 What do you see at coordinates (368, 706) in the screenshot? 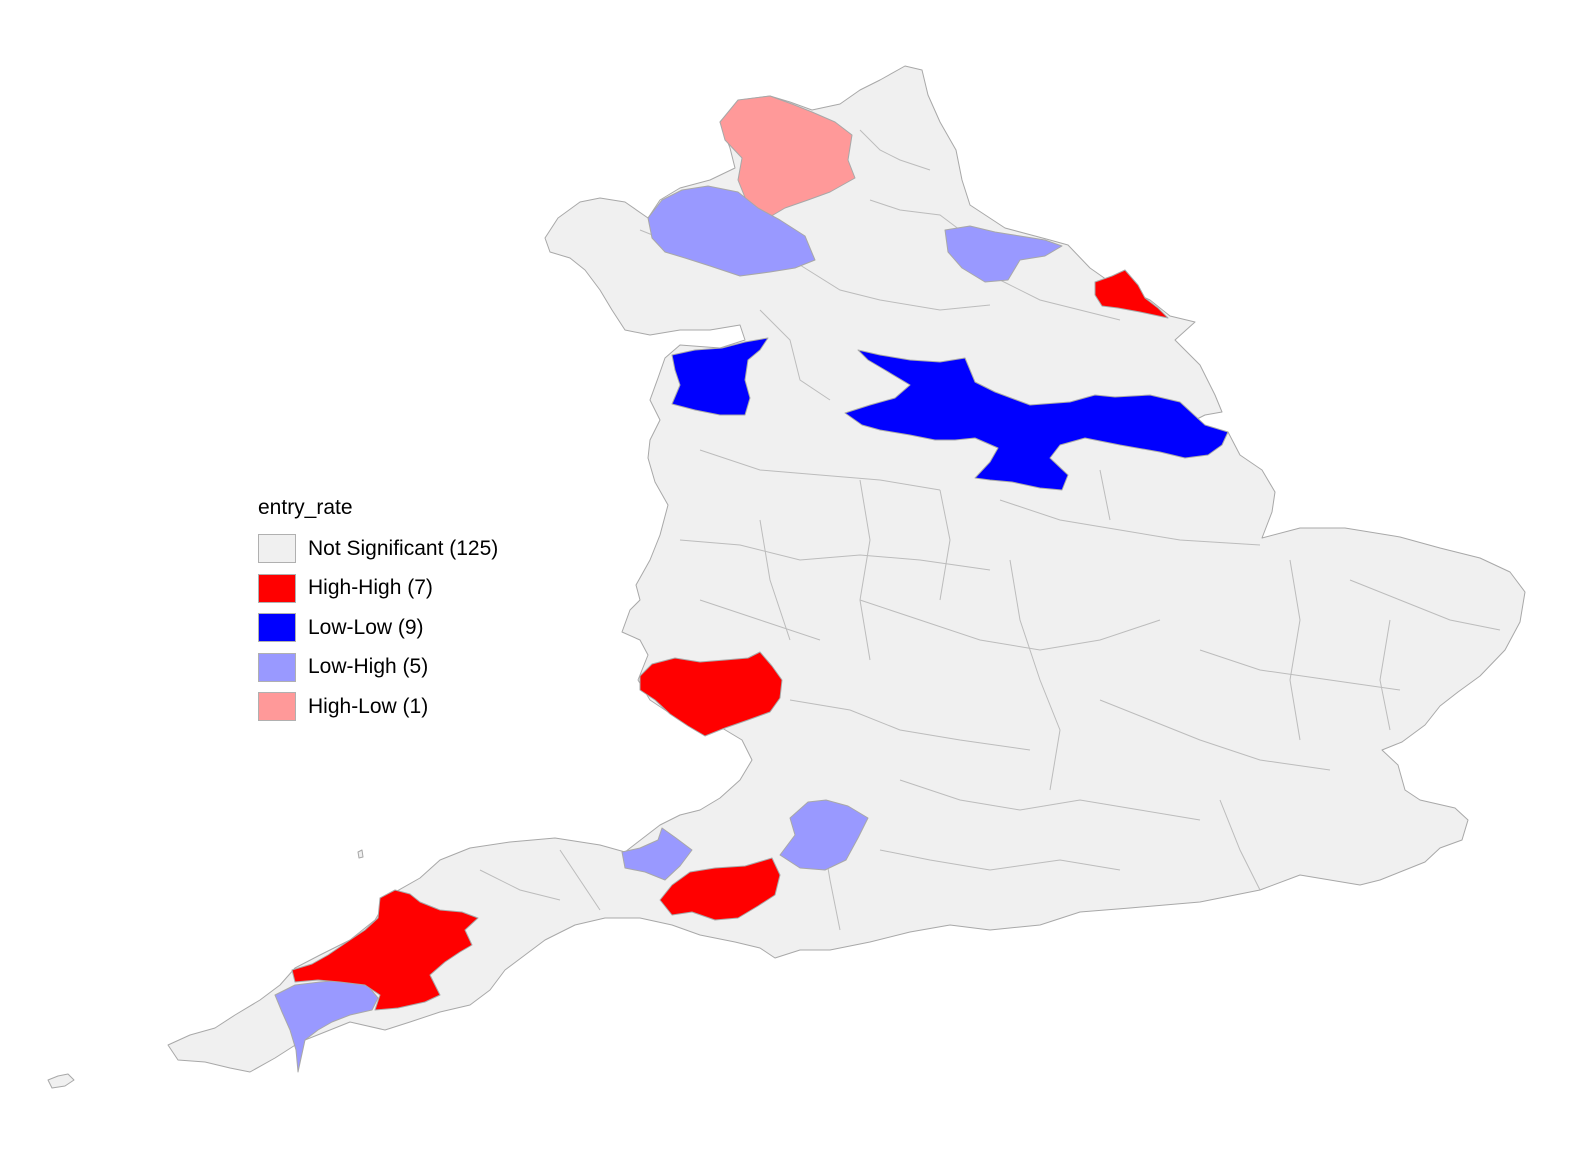
I see `legend-label: High-Low (1)` at bounding box center [368, 706].